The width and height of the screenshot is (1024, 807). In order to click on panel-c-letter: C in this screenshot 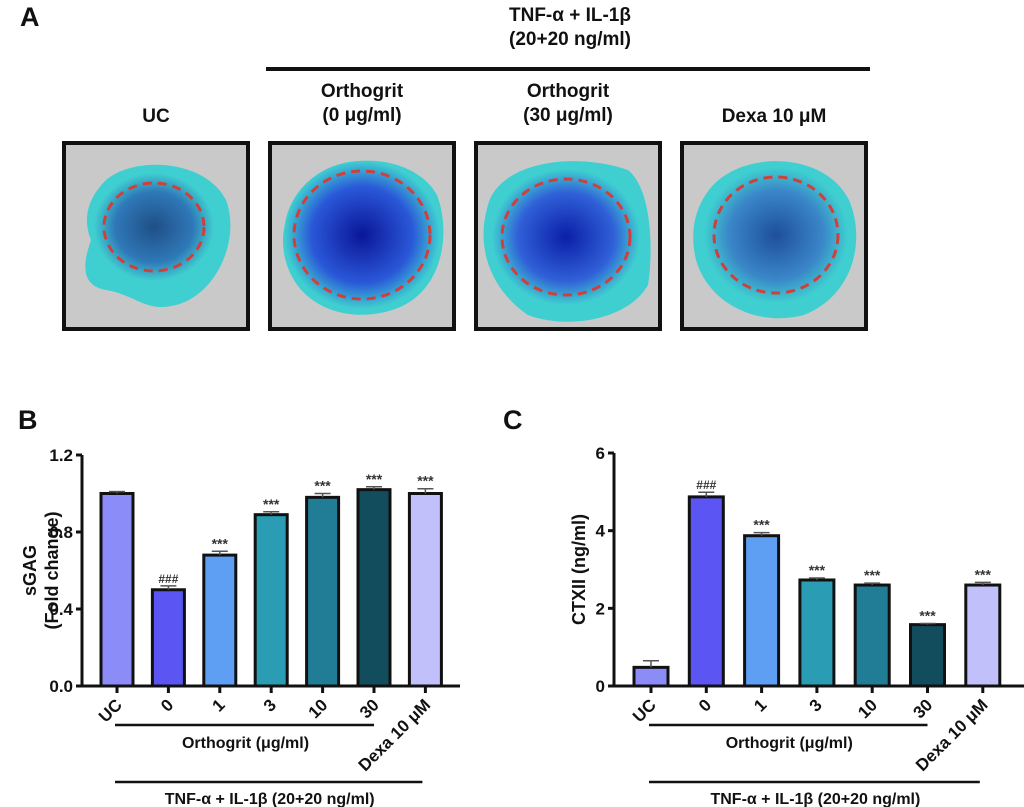, I will do `click(513, 420)`.